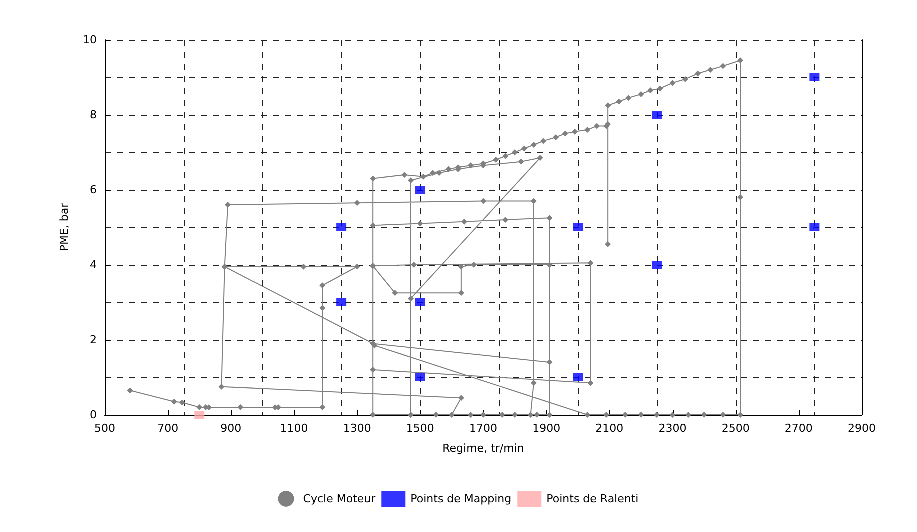  I want to click on x-tick-label: 900, so click(231, 428).